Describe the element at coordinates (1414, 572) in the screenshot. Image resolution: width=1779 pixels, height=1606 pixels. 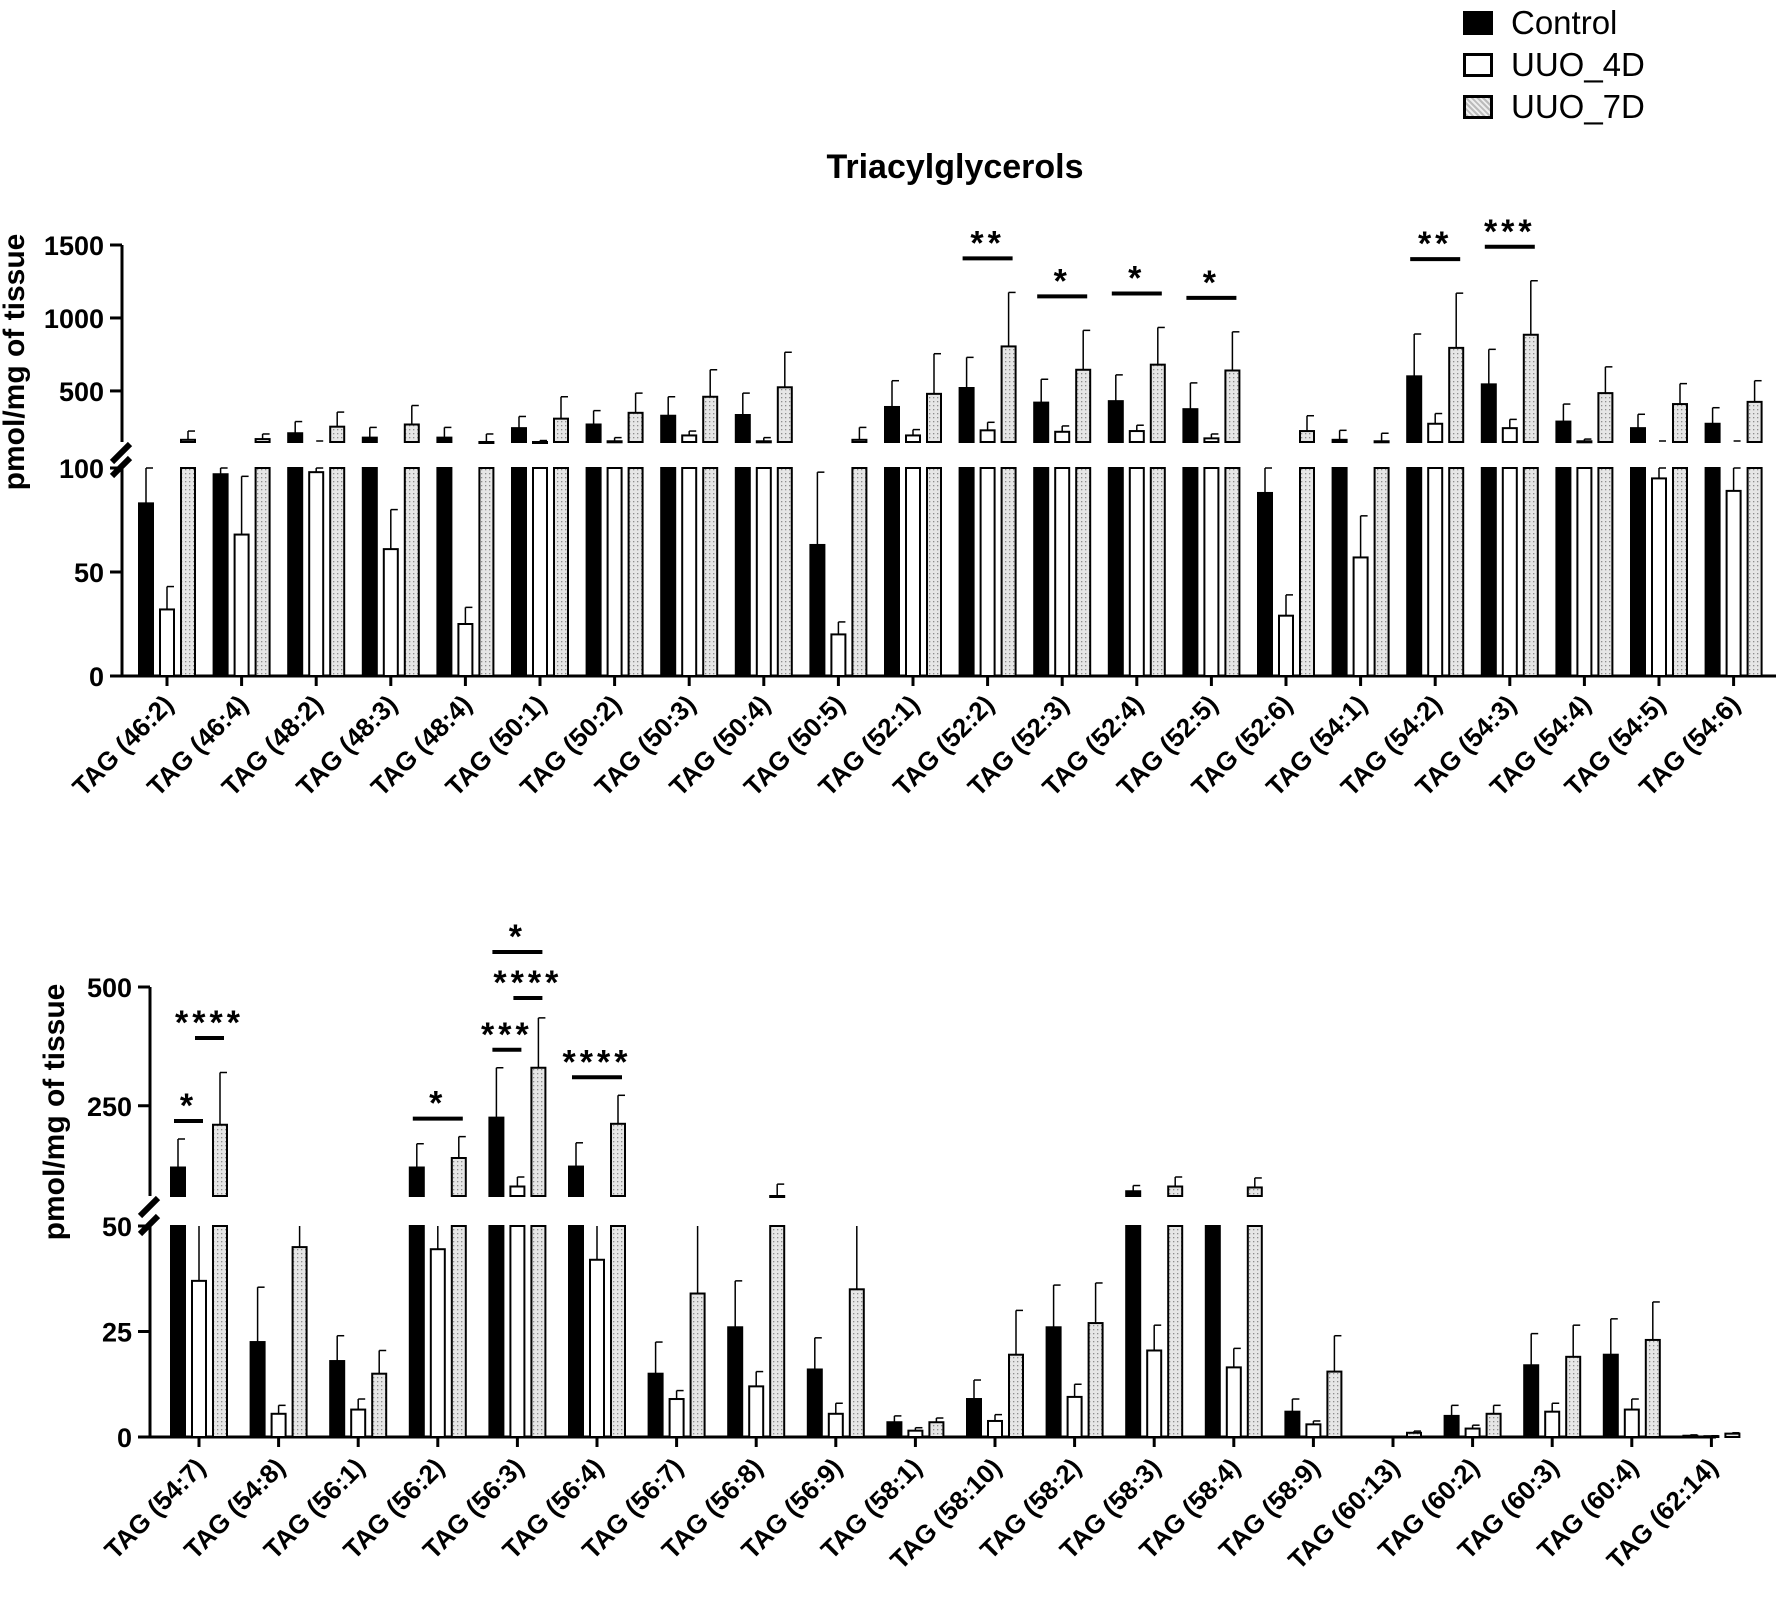
I see `panel1-bar-control-tag-54-2-lower` at that location.